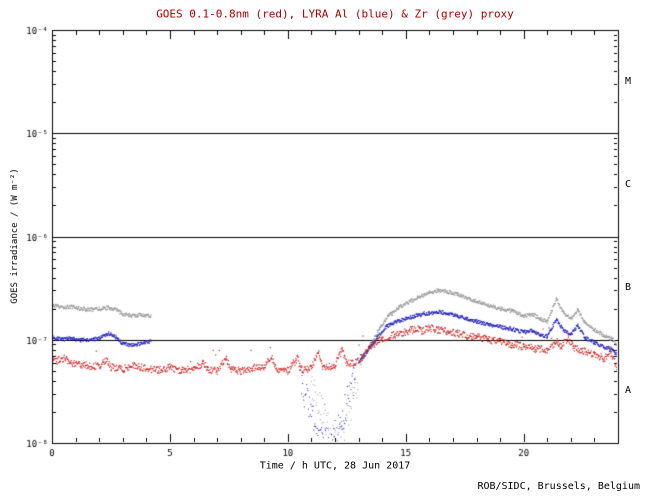  I want to click on y-axis-label: GOES irradiance / (W m⁻²), so click(15, 236).